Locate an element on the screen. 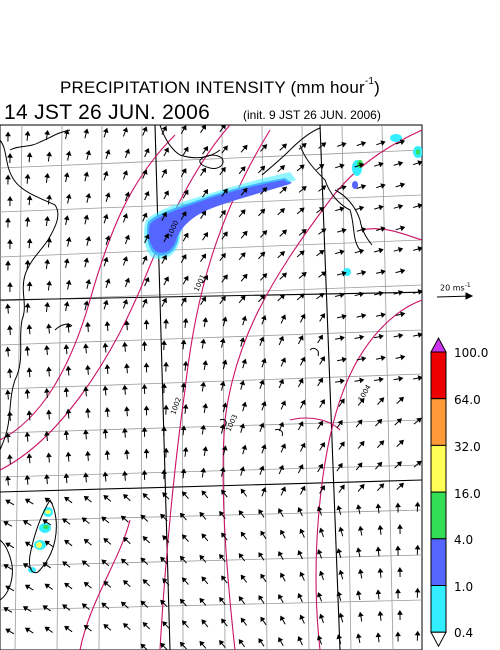  coast-taiwan is located at coordinates (43, 536).